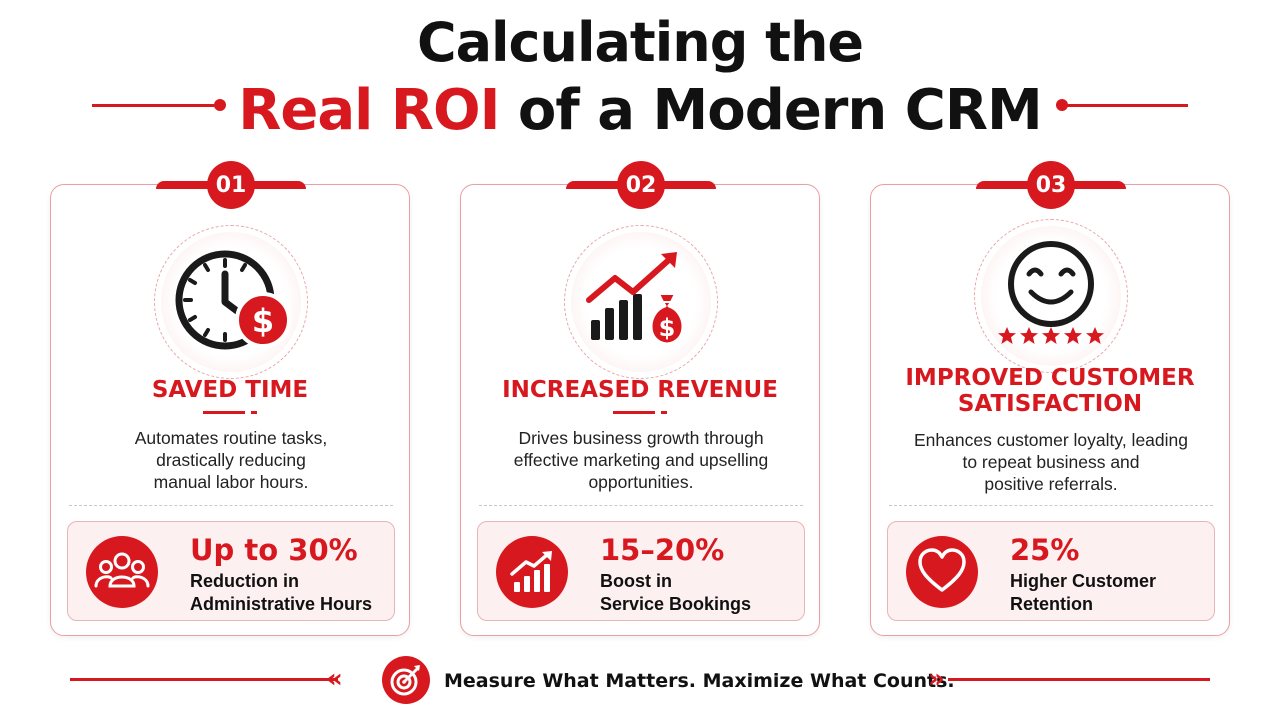 The image size is (1280, 720). I want to click on description-line: effective marketing and upselling, so click(641, 460).